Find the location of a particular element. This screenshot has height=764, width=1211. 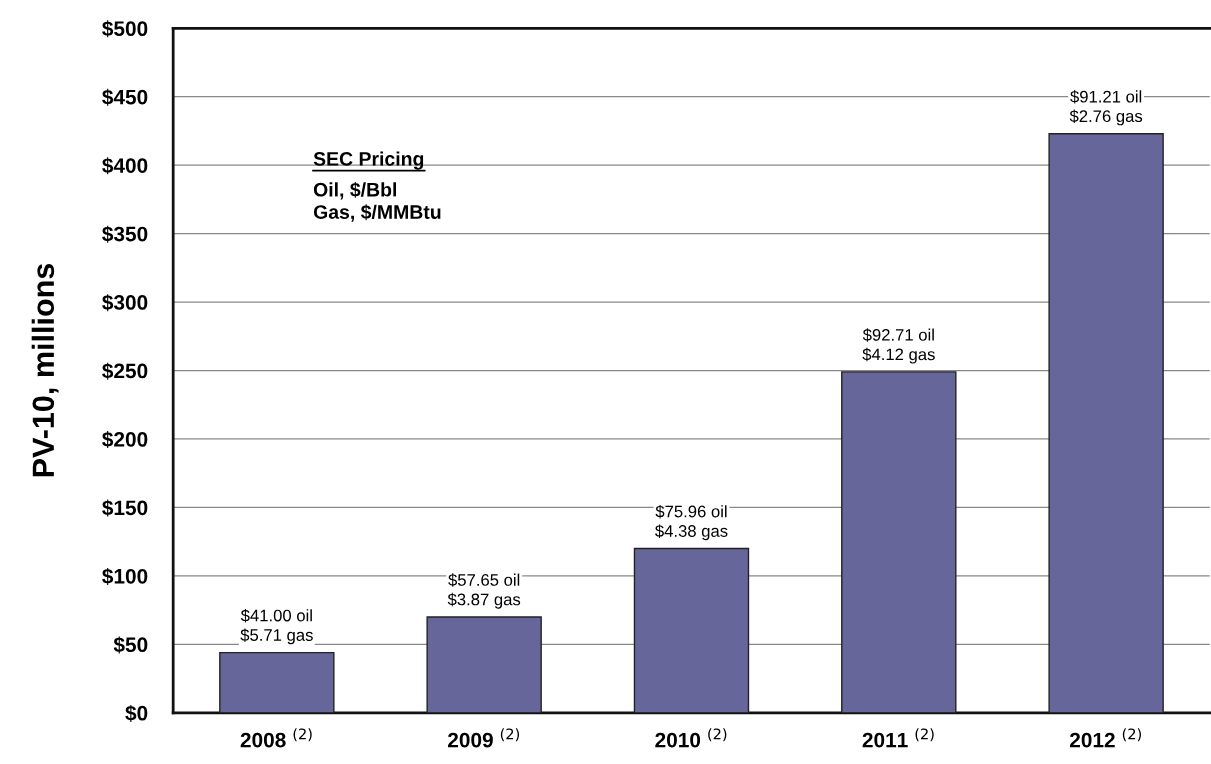

x-tick-label: 2010 $^{(2)}$ is located at coordinates (691, 738).